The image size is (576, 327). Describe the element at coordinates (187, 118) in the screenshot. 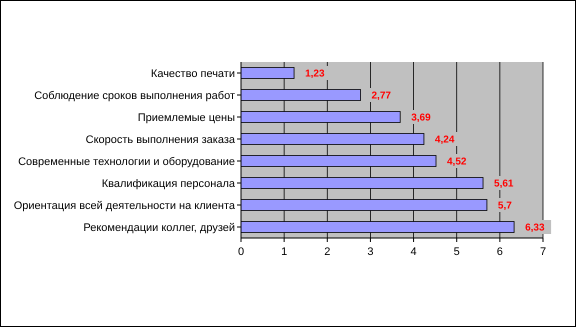

I see `y-tick-label: Приемлемые цены` at that location.